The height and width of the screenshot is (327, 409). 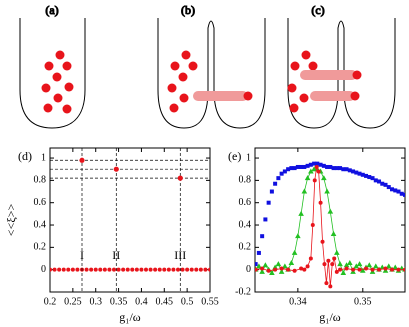 What do you see at coordinates (43, 157) in the screenshot?
I see `y-tick-label: 1` at bounding box center [43, 157].